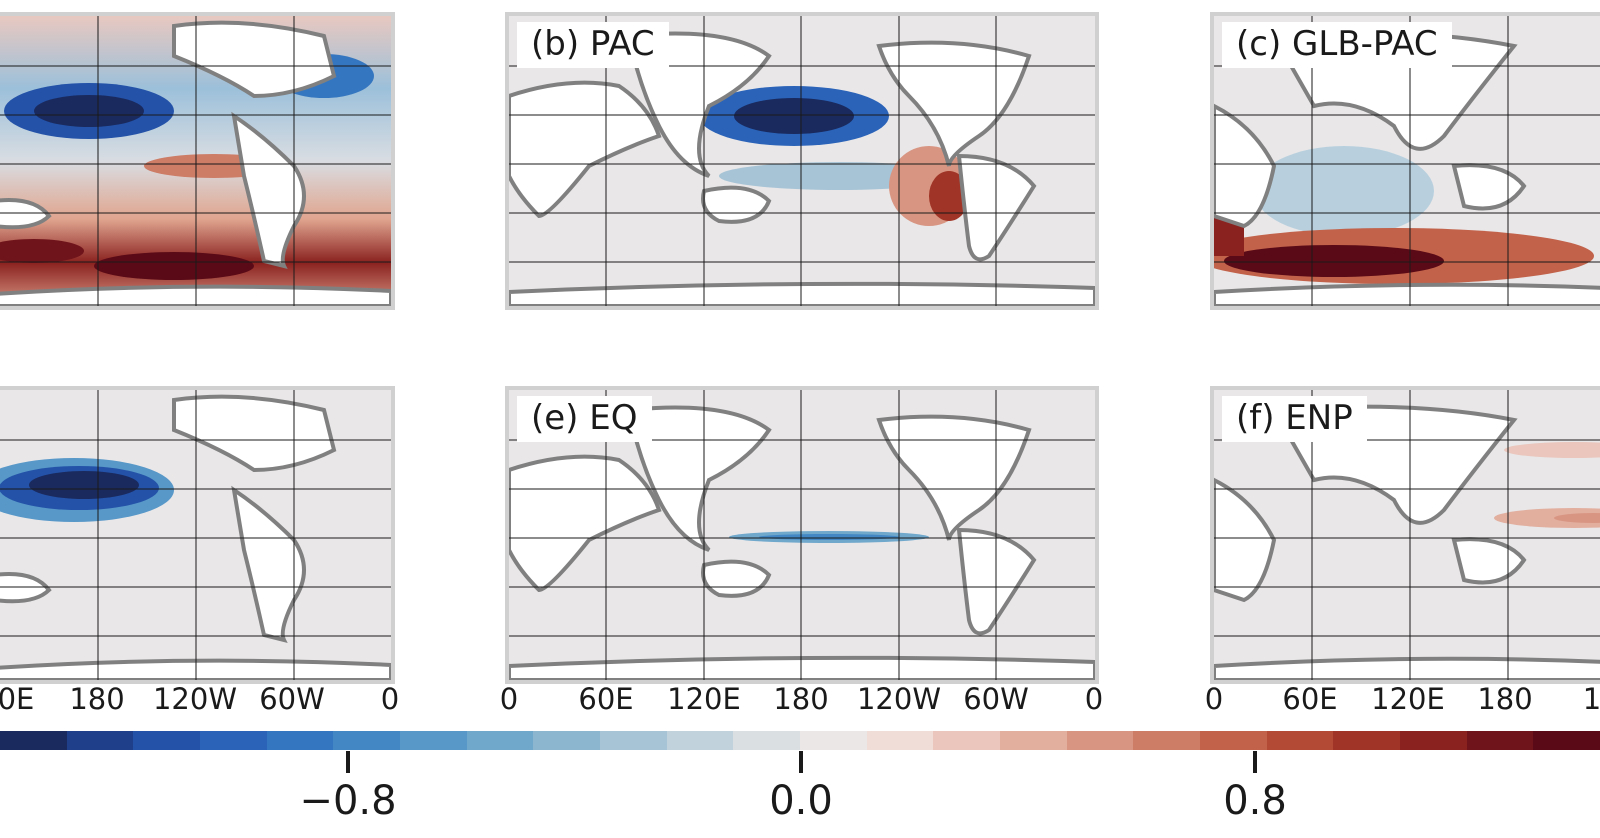 This screenshot has height=838, width=1600. I want to click on colorbar-label-neg: −0.8, so click(348, 801).